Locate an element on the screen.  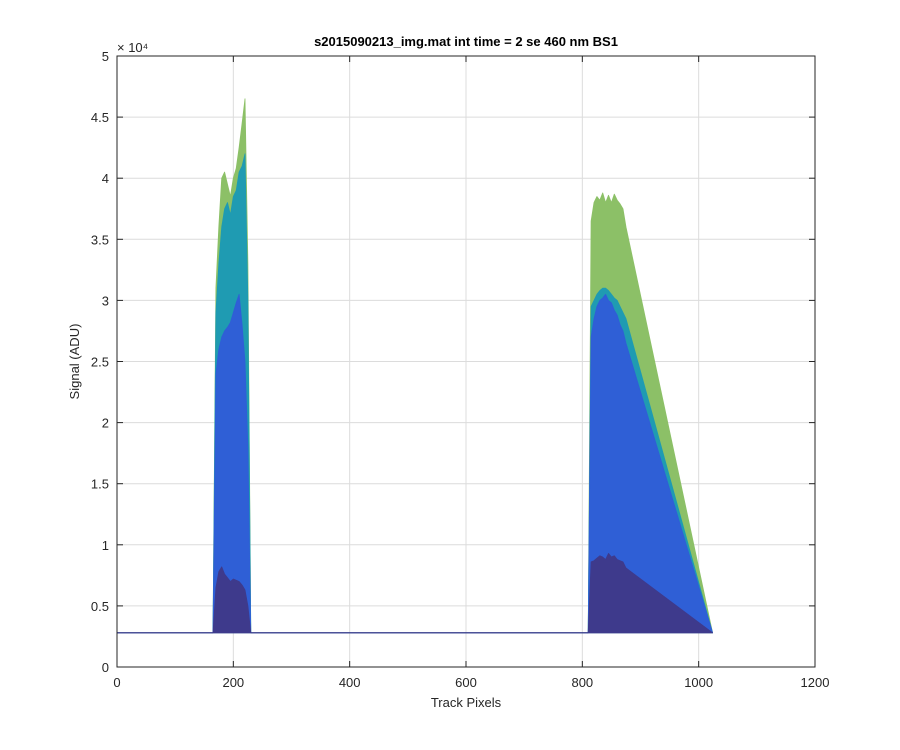
y-tick-label: 1.5 is located at coordinates (100, 484).